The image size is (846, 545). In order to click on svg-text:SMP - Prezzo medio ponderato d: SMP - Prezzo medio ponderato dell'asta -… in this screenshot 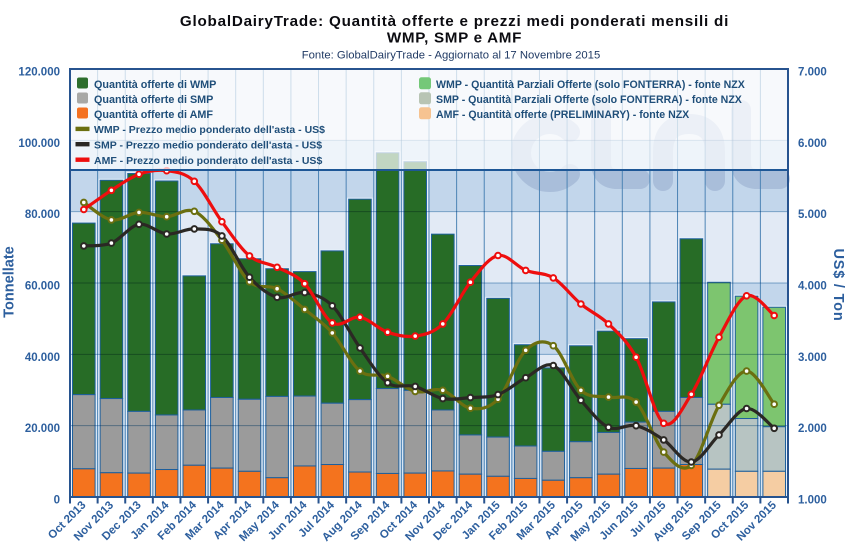, I will do `click(208, 146)`.